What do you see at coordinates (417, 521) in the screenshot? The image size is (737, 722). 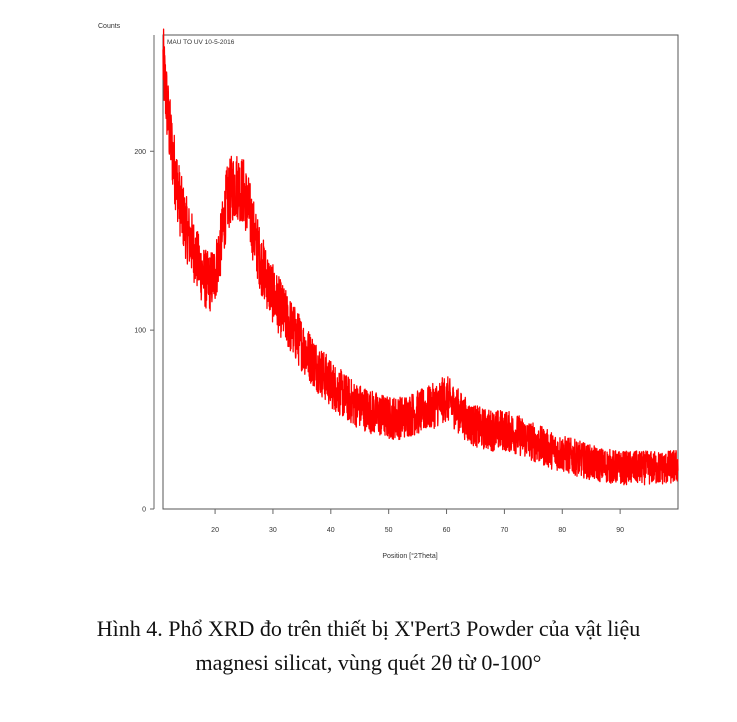 I see `x-axis: 20 30 40 50 60 70 80 90` at bounding box center [417, 521].